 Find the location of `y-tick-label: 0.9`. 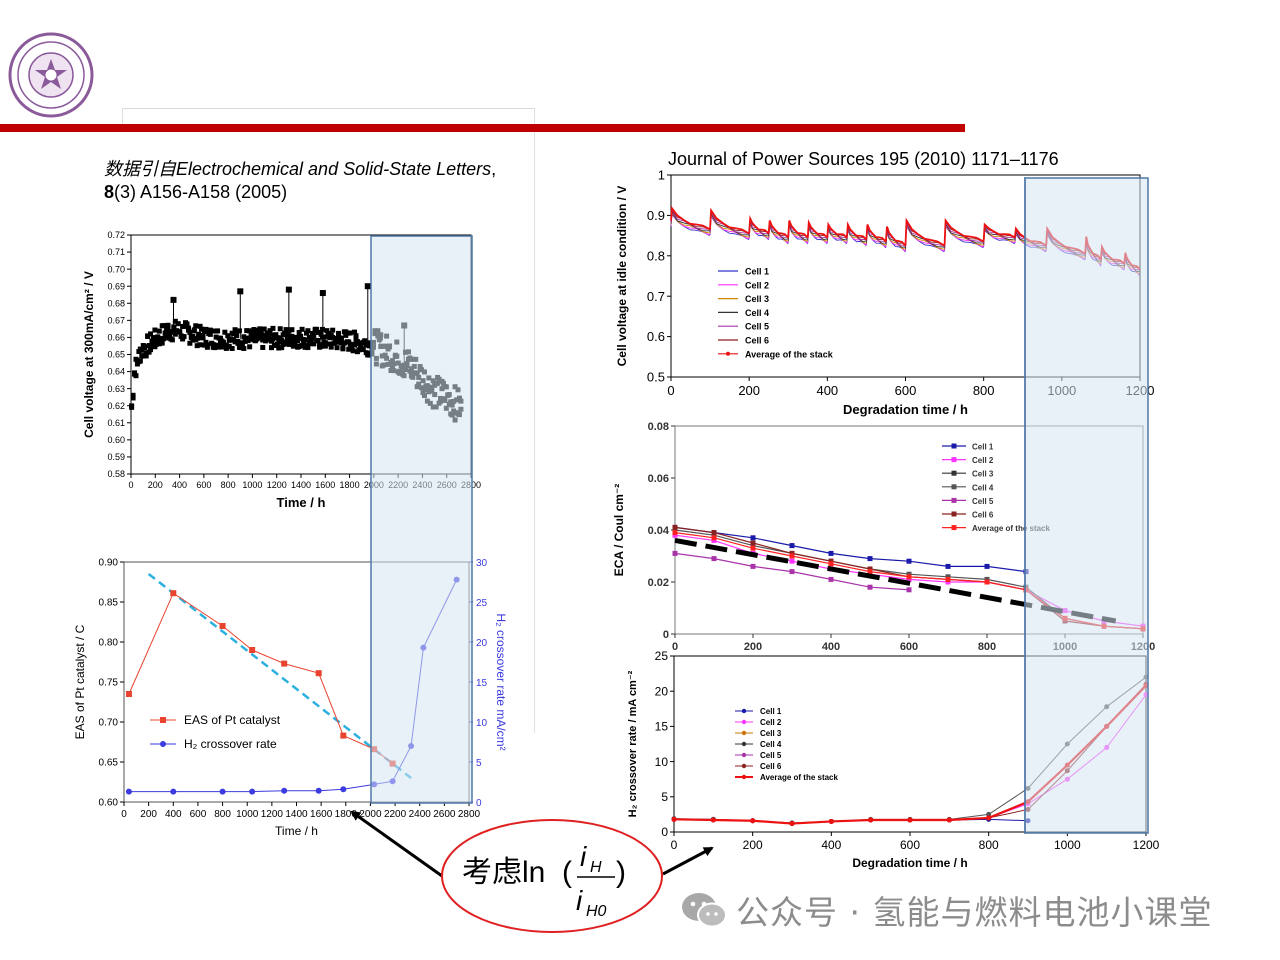

y-tick-label: 0.9 is located at coordinates (656, 215).